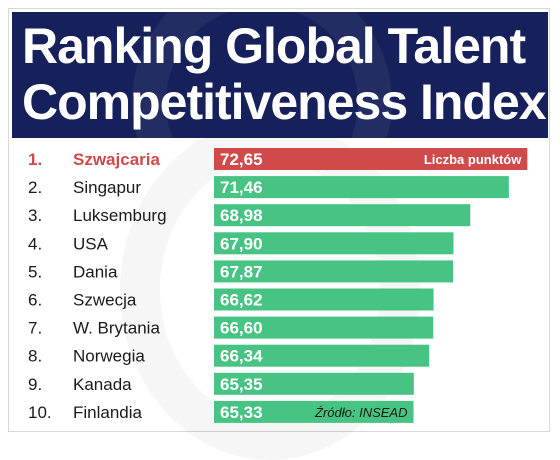 The height and width of the screenshot is (460, 560). I want to click on country-label: Norwegia, so click(109, 356).